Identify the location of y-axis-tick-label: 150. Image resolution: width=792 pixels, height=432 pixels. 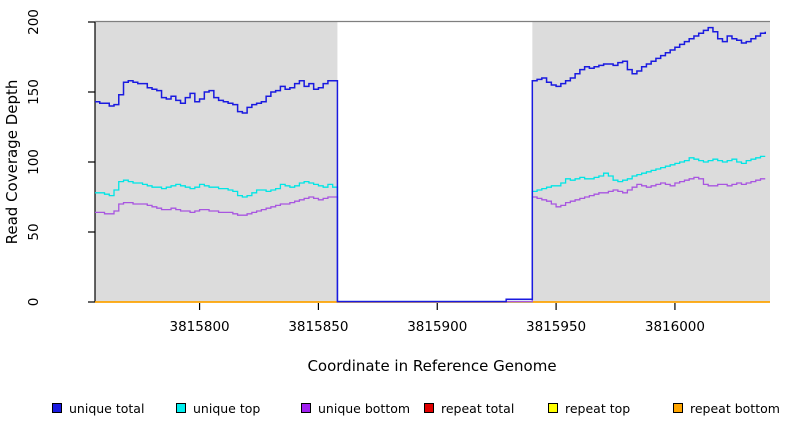
(34, 92).